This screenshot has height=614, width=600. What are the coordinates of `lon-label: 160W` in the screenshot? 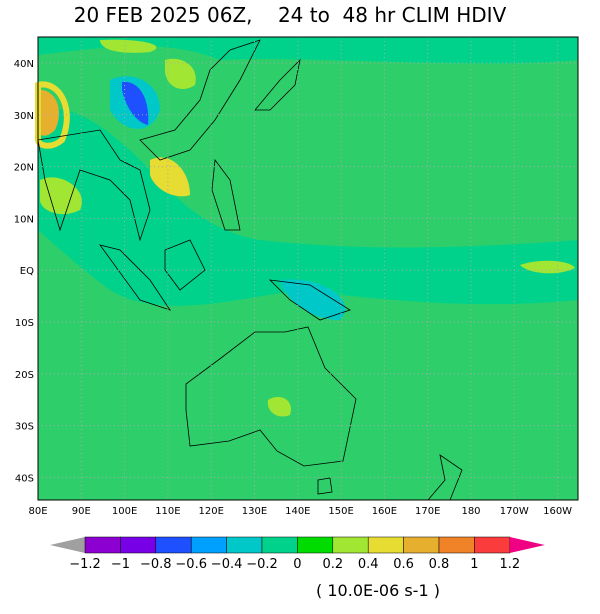 It's located at (557, 511).